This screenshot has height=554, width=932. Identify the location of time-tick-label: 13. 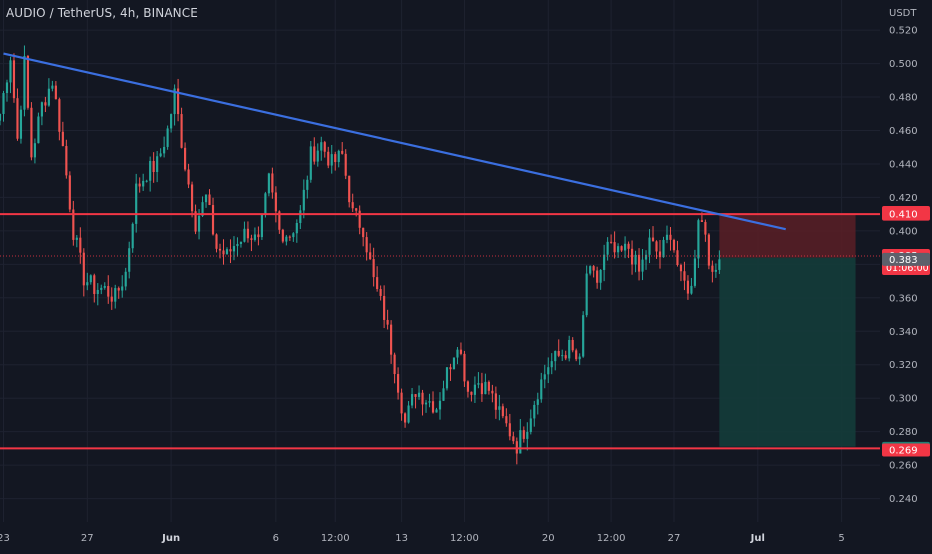
(401, 538).